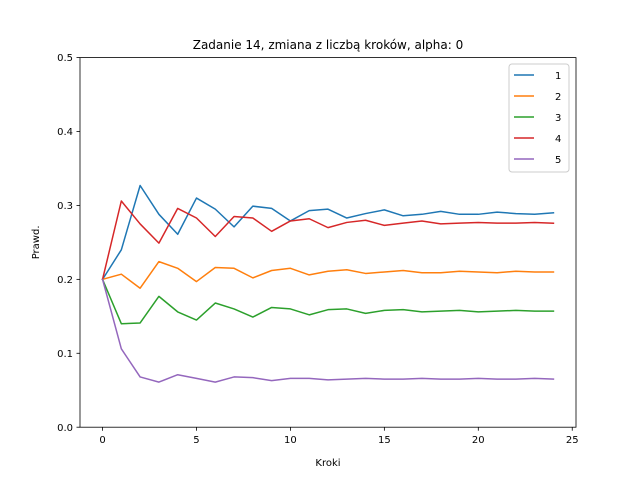 Image resolution: width=640 pixels, height=480 pixels. I want to click on x-tick-label: 0, so click(102, 440).